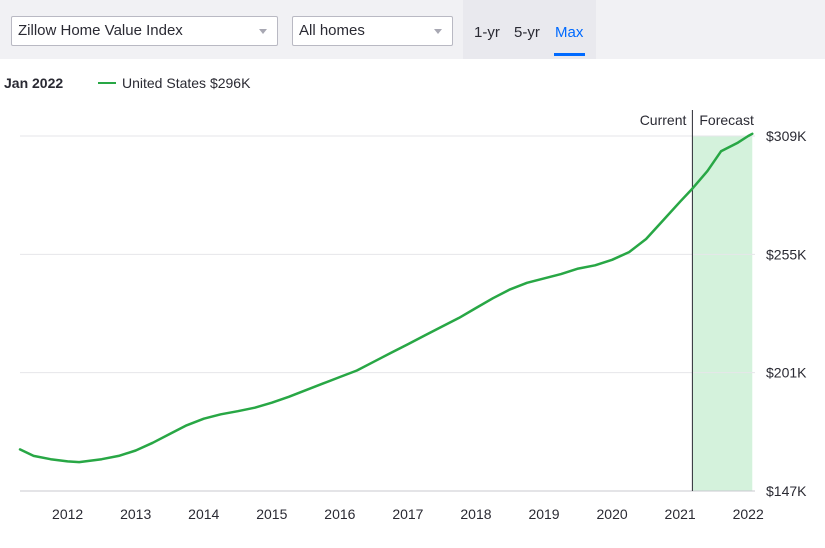 This screenshot has height=548, width=825. I want to click on range-5yr-button: 5-yr, so click(527, 32).